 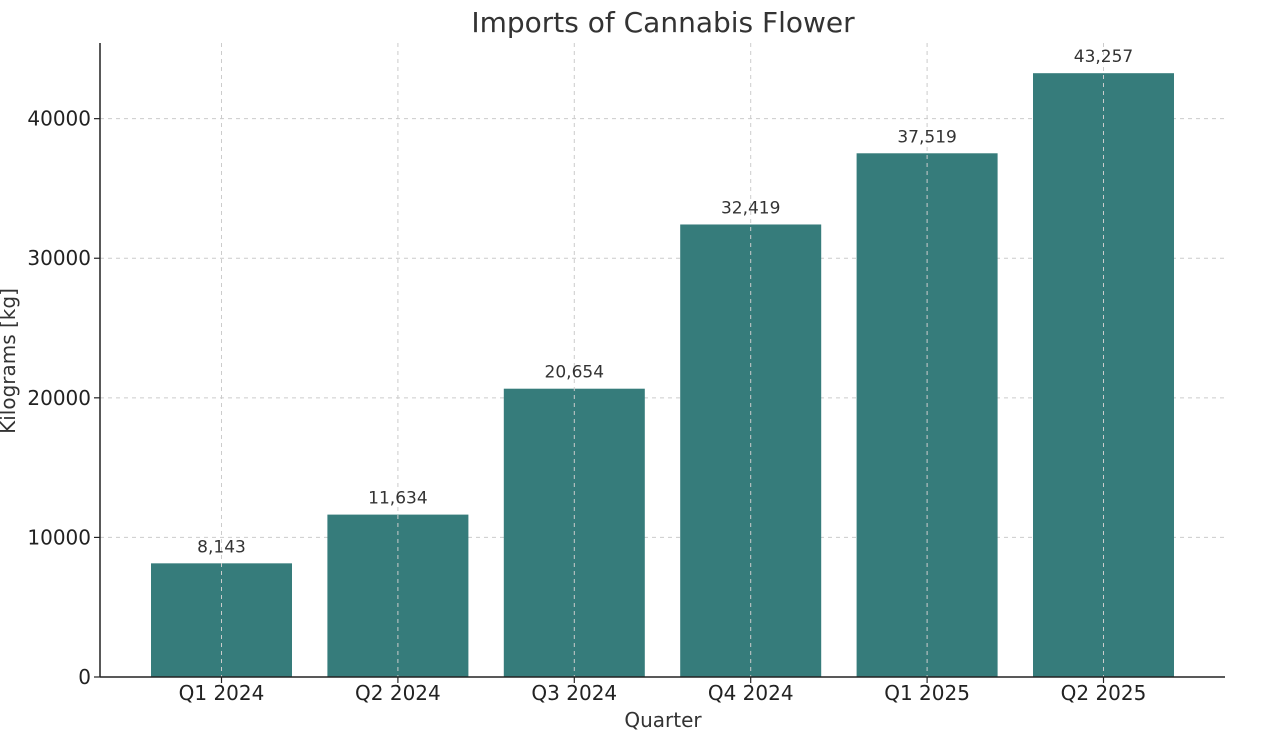 I want to click on x-tick-label: Q2 2024, so click(x=398, y=693).